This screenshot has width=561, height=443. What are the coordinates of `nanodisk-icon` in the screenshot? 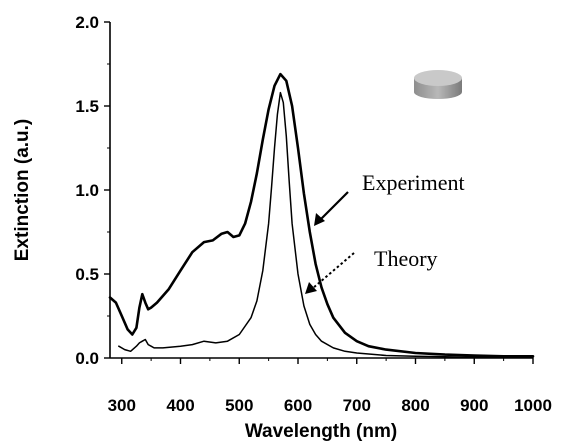 It's located at (438, 84).